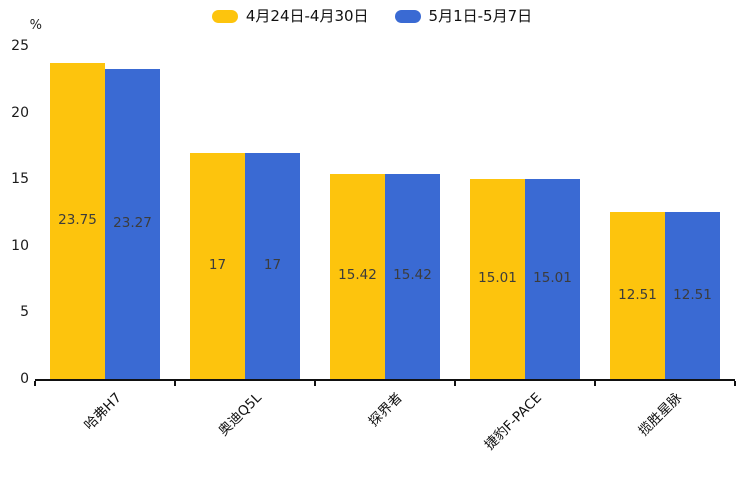  Describe the element at coordinates (20, 179) in the screenshot. I see `y-axis-tick-label: 15` at that location.